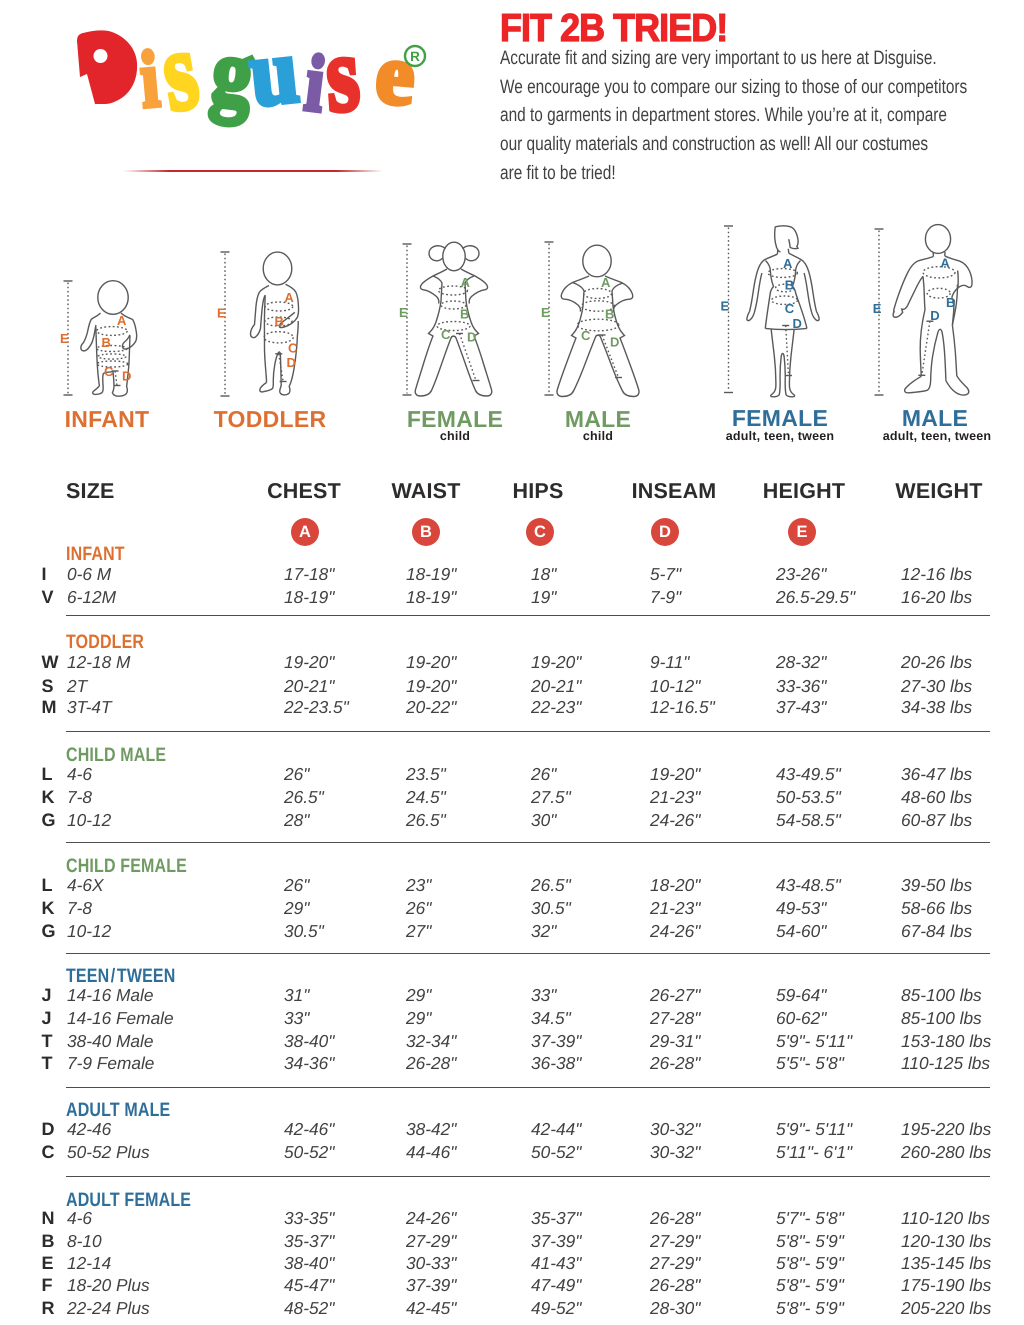 The height and width of the screenshot is (1325, 1024). I want to click on svg-text: INFANT, so click(107, 419).